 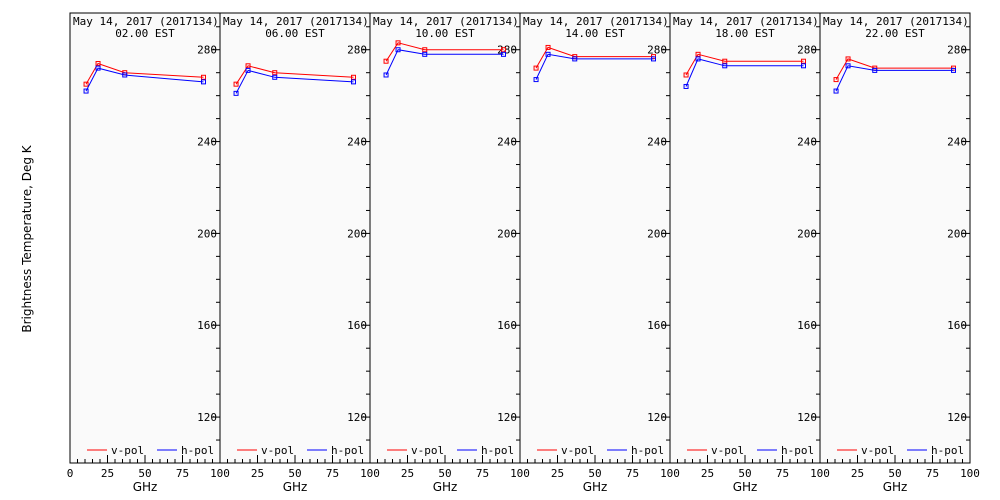 What do you see at coordinates (27, 238) in the screenshot?
I see `y-axis-label: Brightness Temperature, Deg K` at bounding box center [27, 238].